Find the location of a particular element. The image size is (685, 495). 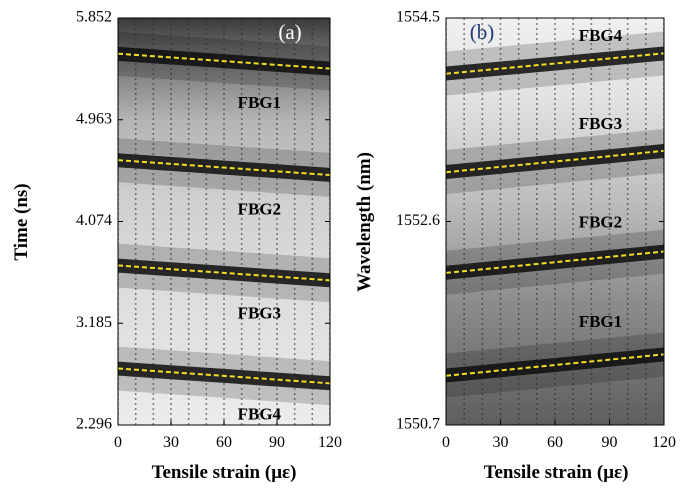

b-x-tick-label: 90 is located at coordinates (610, 442).